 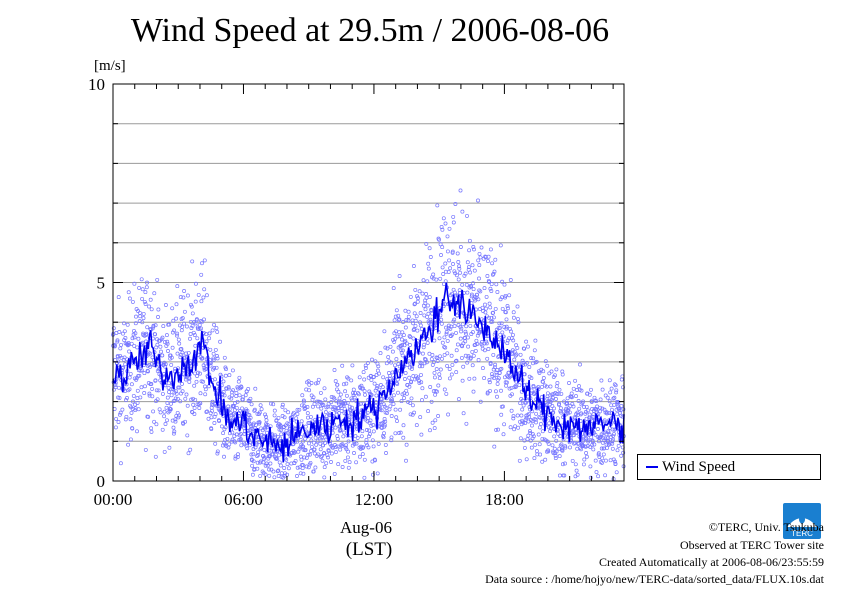 What do you see at coordinates (699, 466) in the screenshot?
I see `legend-label: Wind Speed` at bounding box center [699, 466].